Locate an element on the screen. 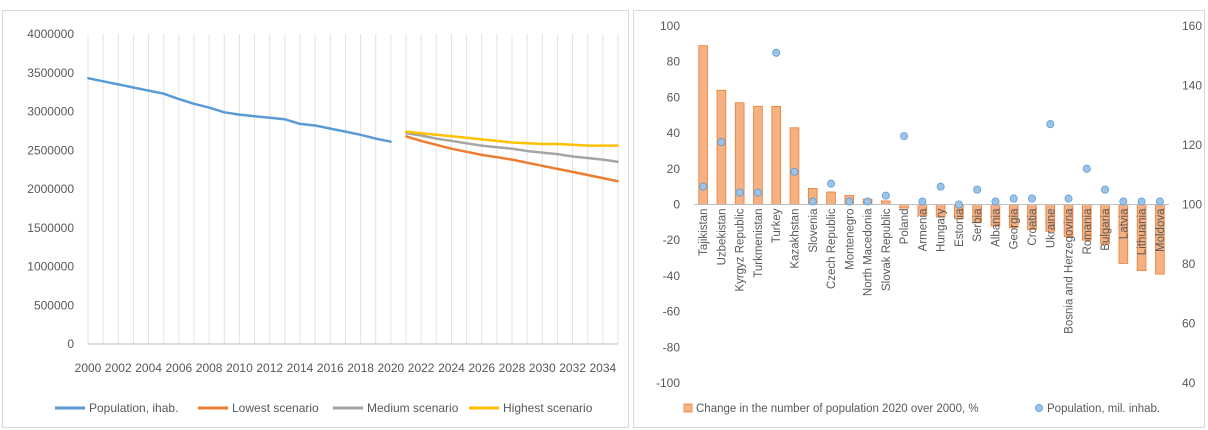  y-tick-label: 3000000 is located at coordinates (50, 112).